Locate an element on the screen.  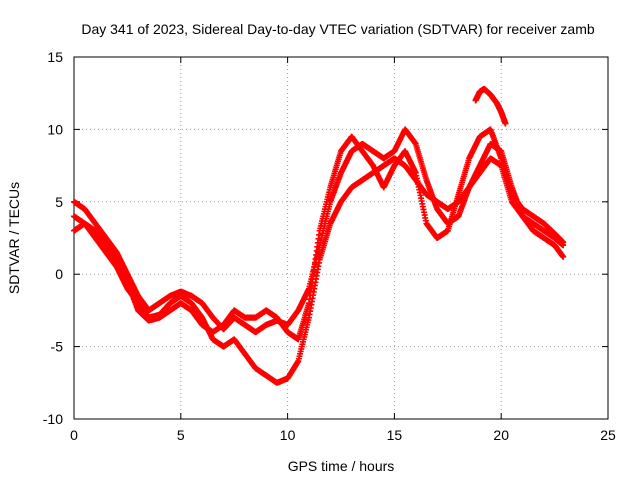
y-tick-label: 10 is located at coordinates (55, 129).